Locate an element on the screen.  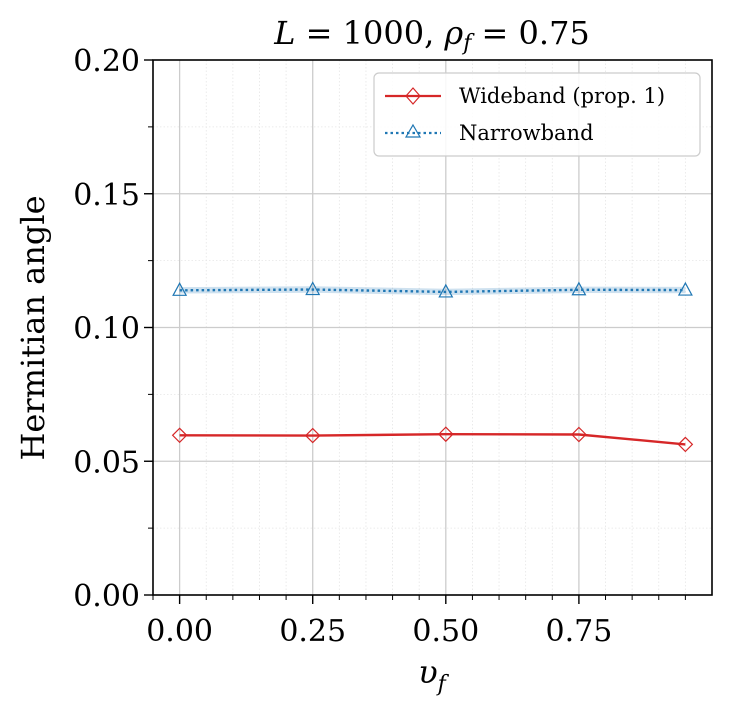
y-tick-label: 0.10 is located at coordinates (106, 329).